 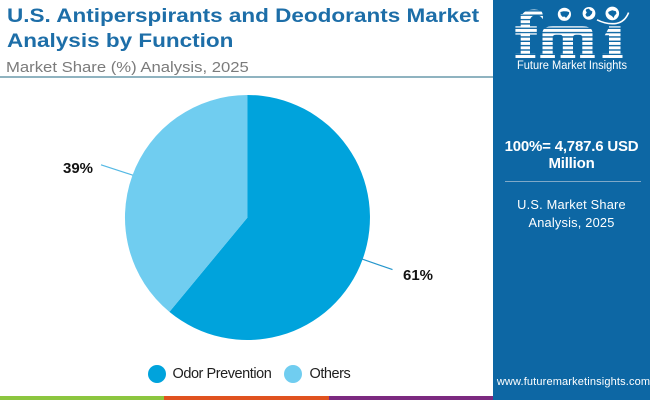 I want to click on svg-text: Future Market Insights, so click(x=572, y=66).